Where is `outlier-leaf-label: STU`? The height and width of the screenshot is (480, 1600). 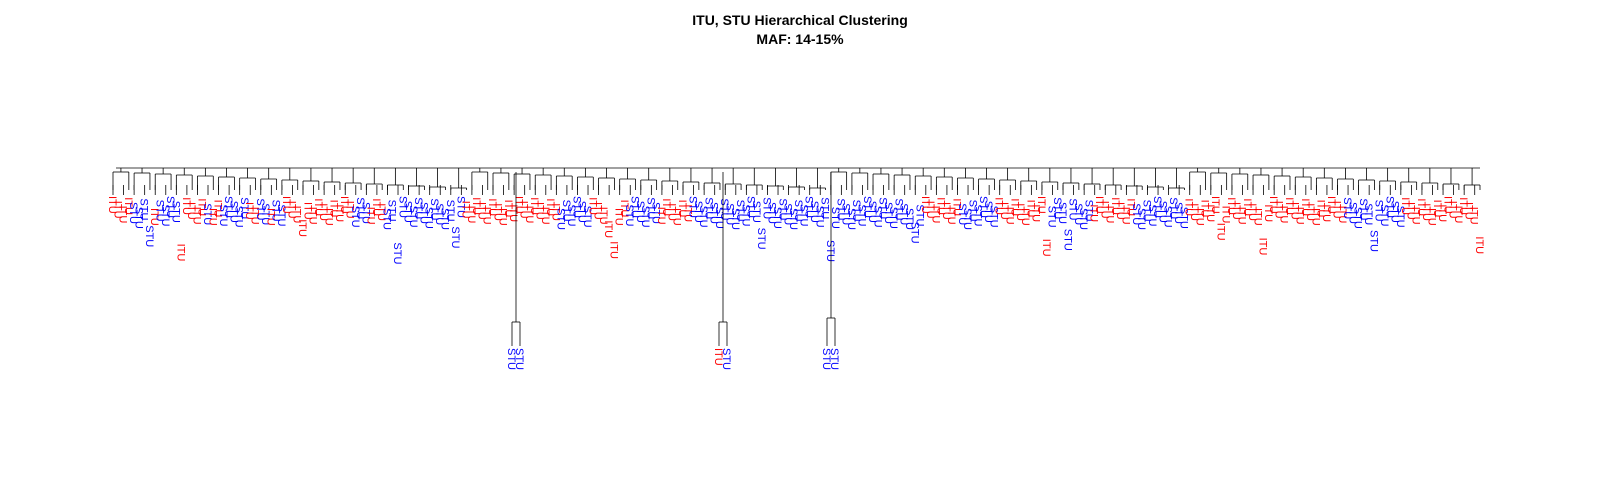
outlier-leaf-label: STU is located at coordinates (511, 359).